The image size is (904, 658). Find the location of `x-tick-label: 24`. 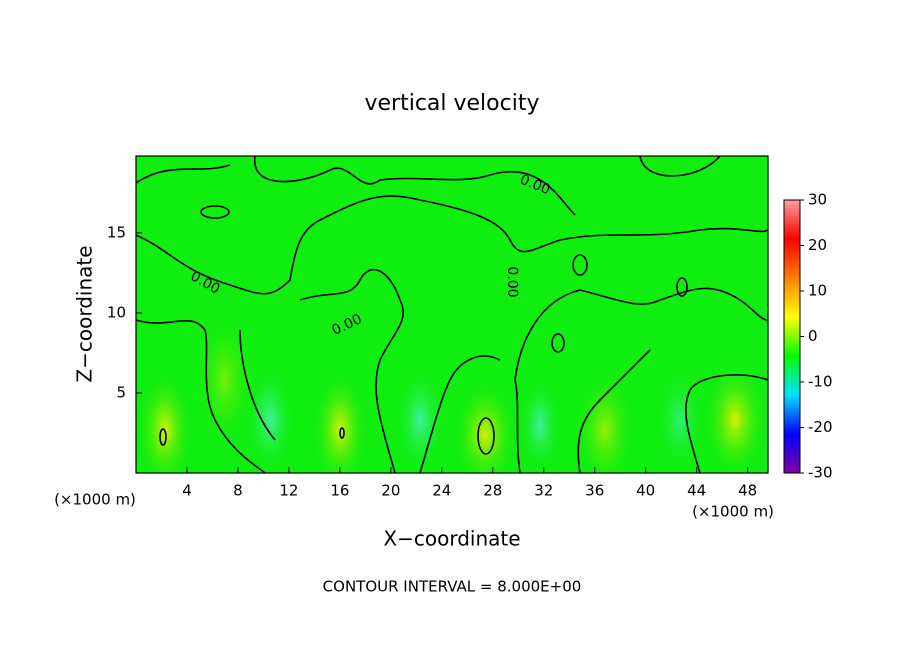

x-tick-label: 24 is located at coordinates (441, 491).